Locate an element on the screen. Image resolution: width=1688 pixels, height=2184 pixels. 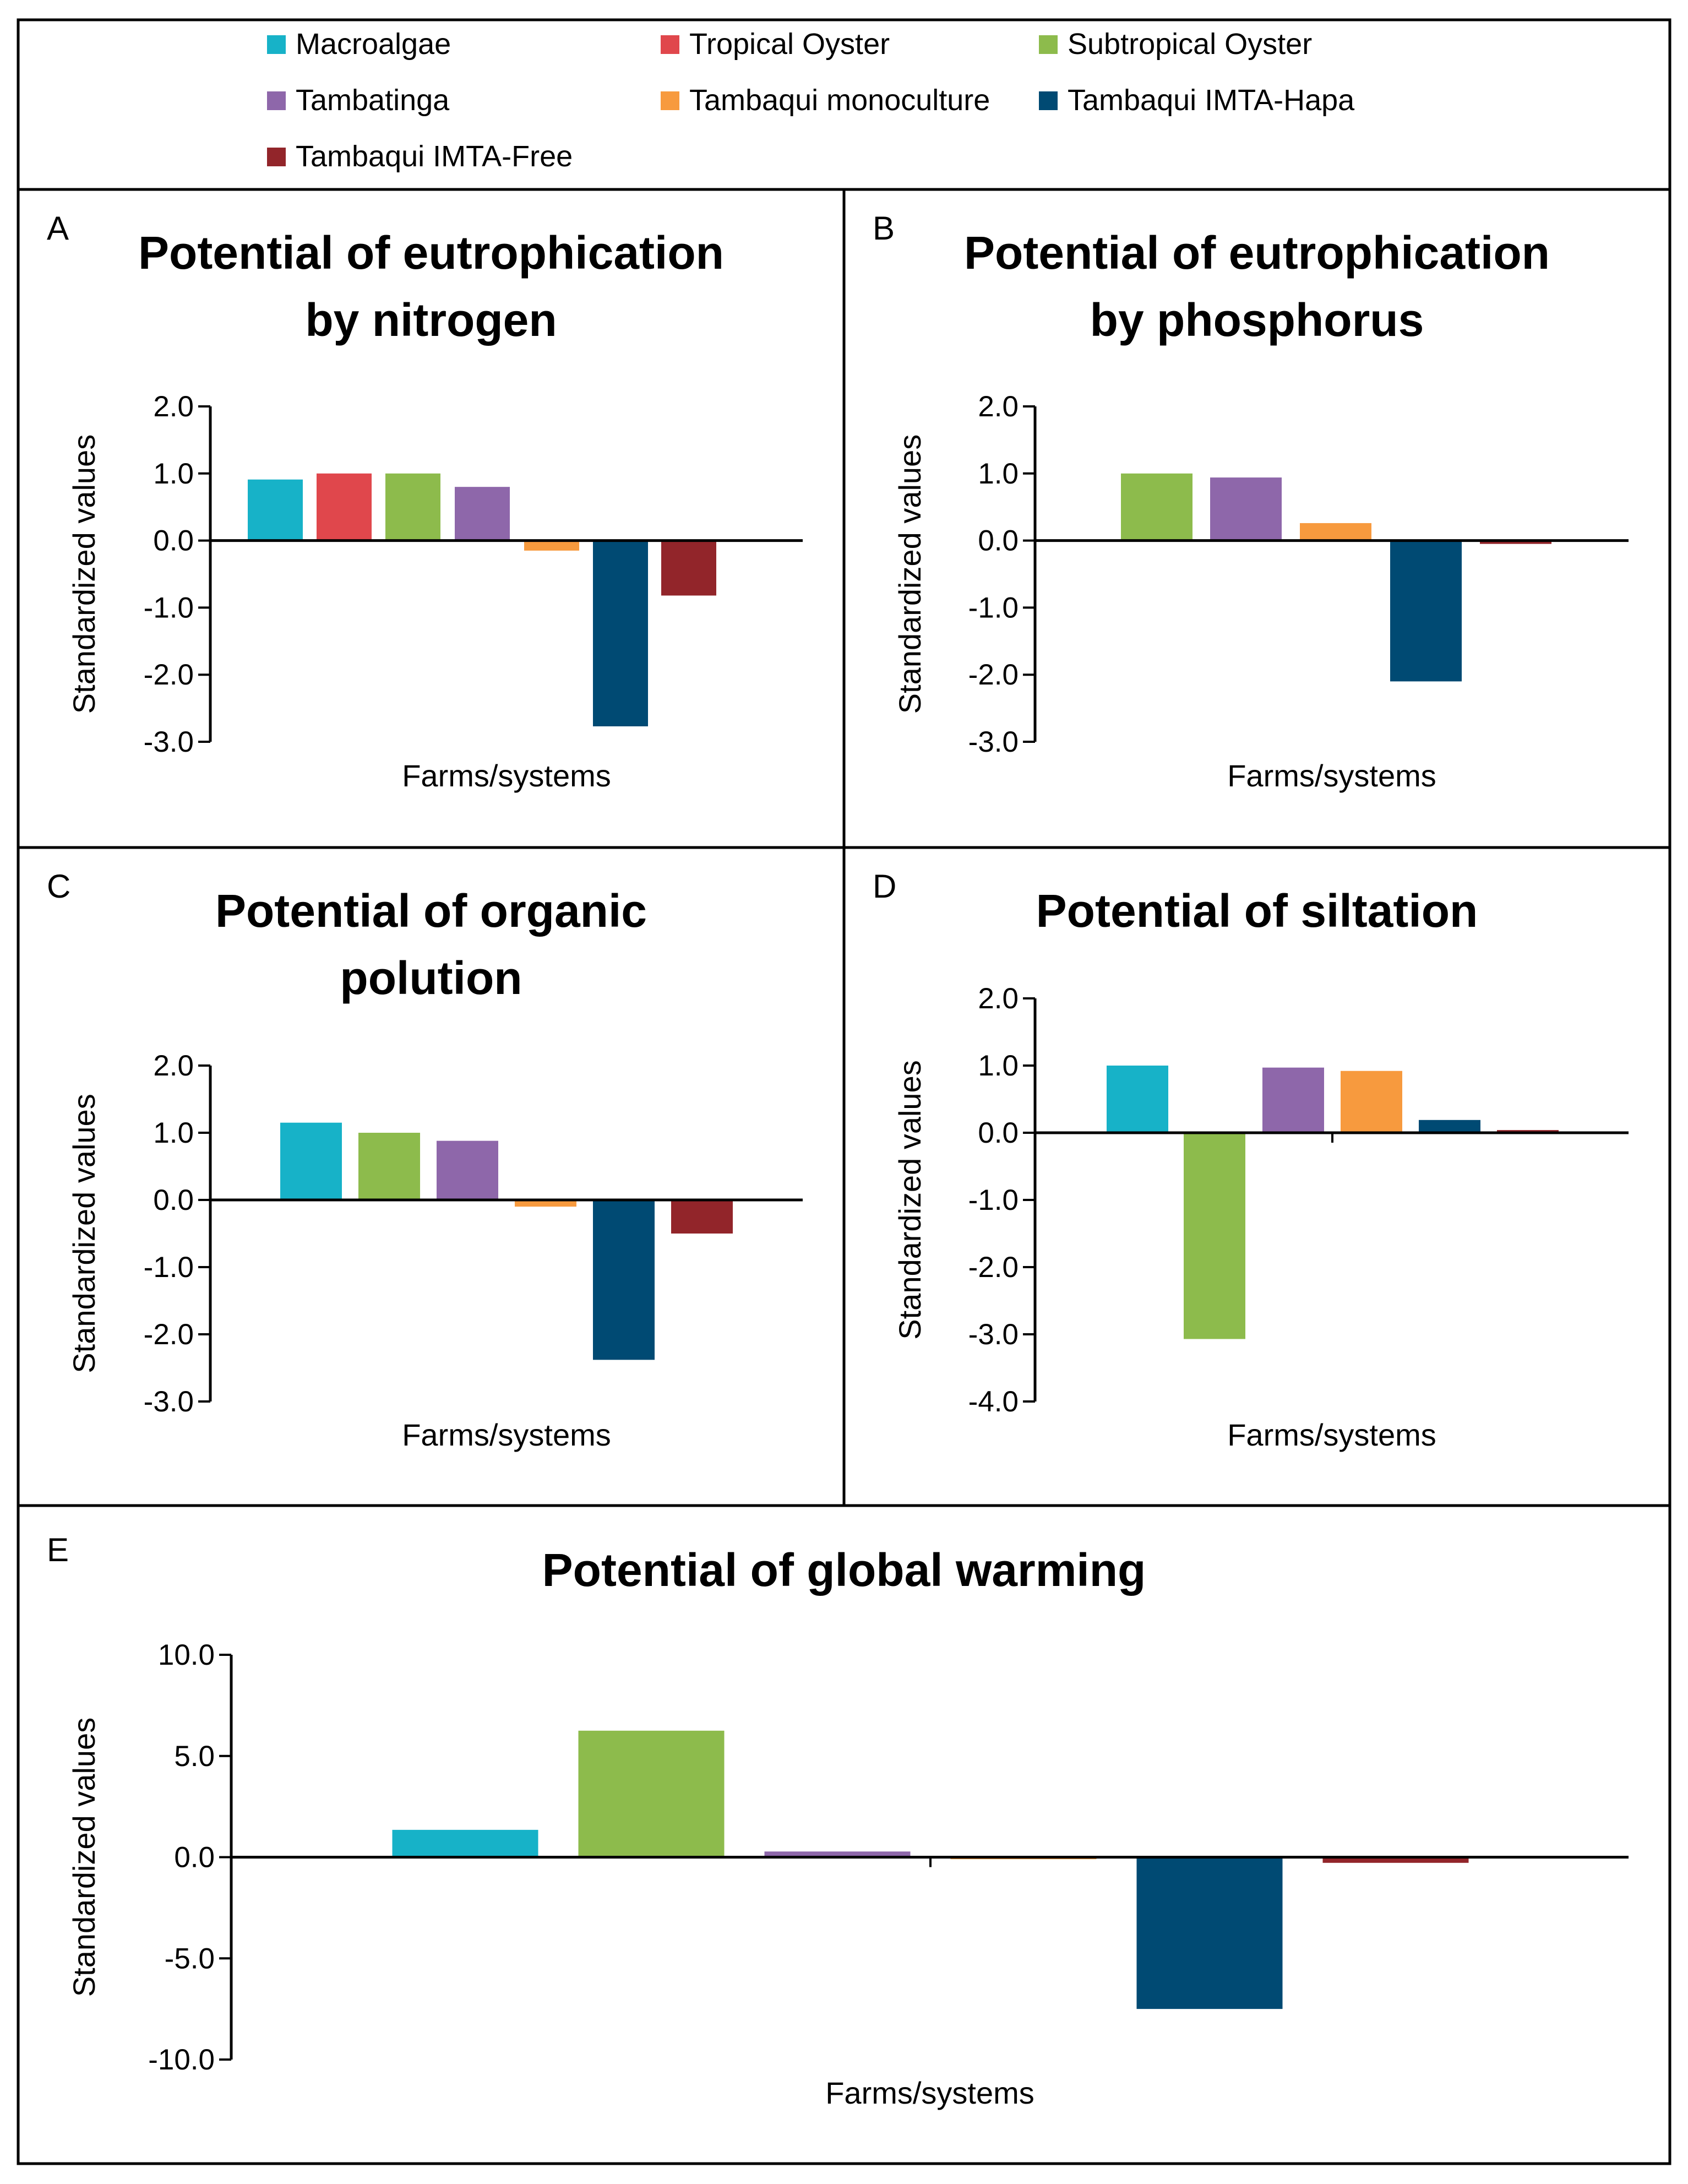
legend-item-tambaqui-imta-hapa: Tambaqui IMTA-Hapa is located at coordinates (1197, 101).